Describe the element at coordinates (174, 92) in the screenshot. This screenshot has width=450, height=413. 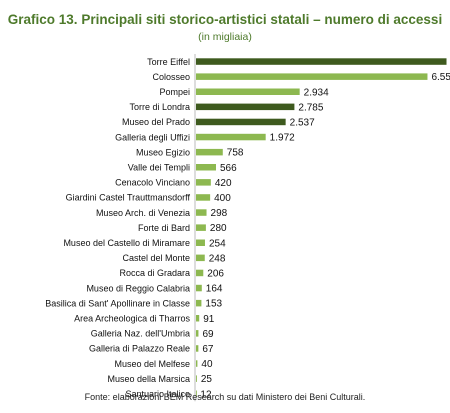
I see `category-label: Pompei` at that location.